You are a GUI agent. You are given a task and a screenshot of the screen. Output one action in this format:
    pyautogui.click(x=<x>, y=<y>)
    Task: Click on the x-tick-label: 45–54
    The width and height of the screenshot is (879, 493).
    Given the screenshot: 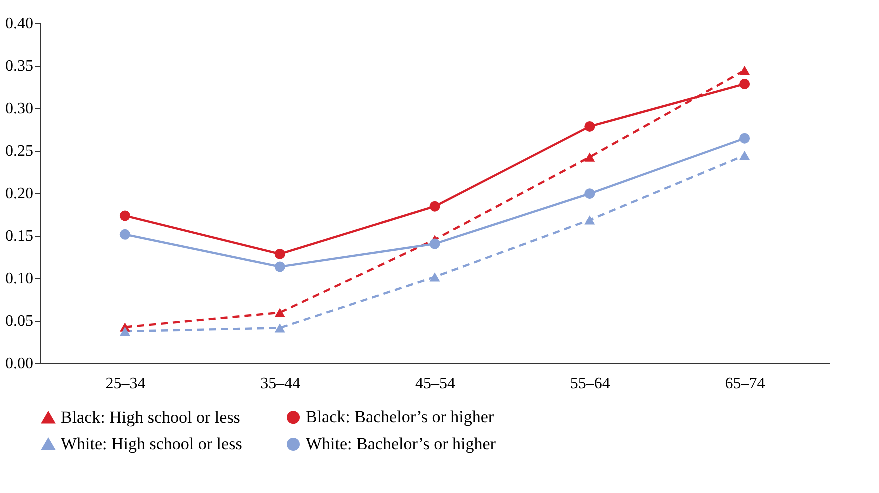 What is the action you would take?
    pyautogui.click(x=436, y=384)
    